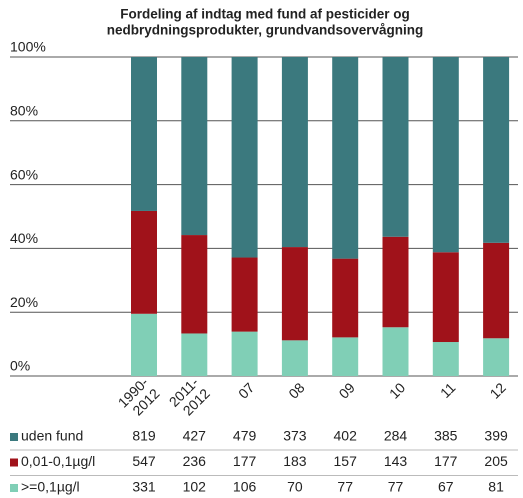 The height and width of the screenshot is (498, 523). Describe the element at coordinates (24, 302) in the screenshot. I see `y-tick-label: 20%` at that location.